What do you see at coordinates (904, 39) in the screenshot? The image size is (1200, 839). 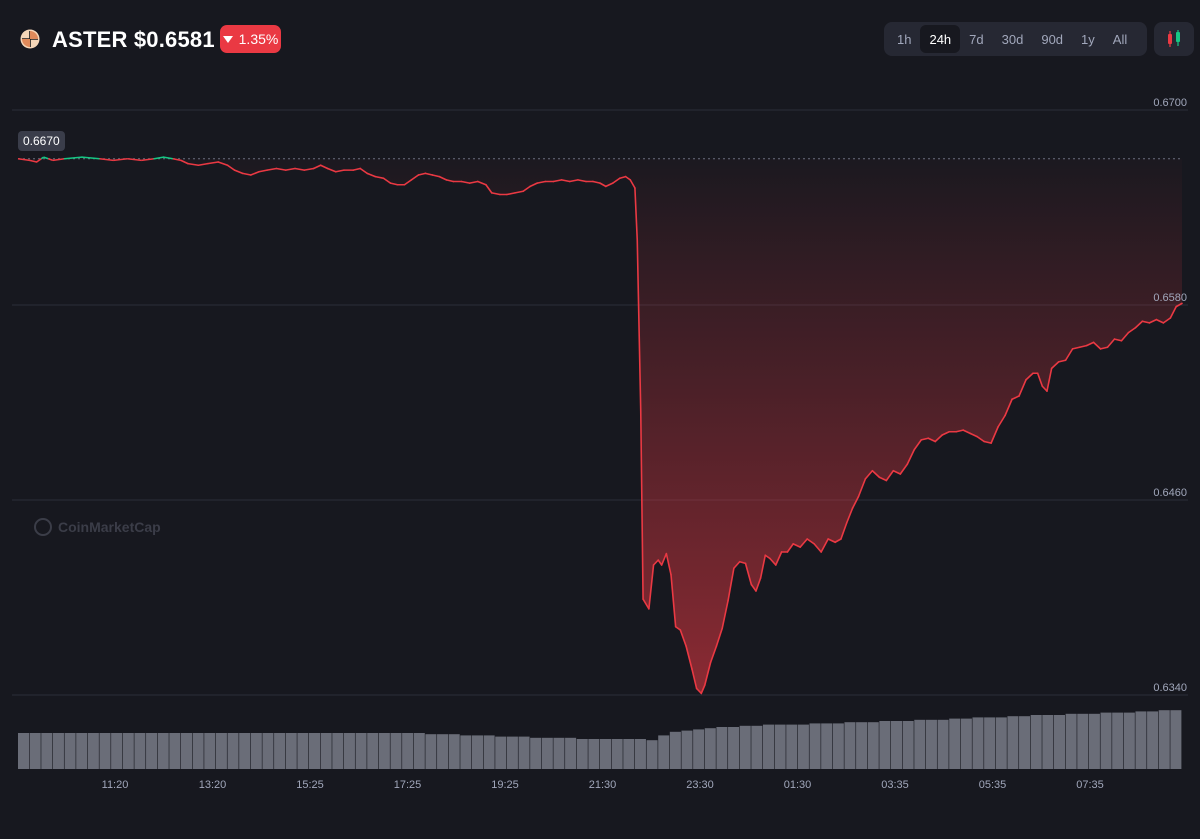 I see `range-1h: 1h` at bounding box center [904, 39].